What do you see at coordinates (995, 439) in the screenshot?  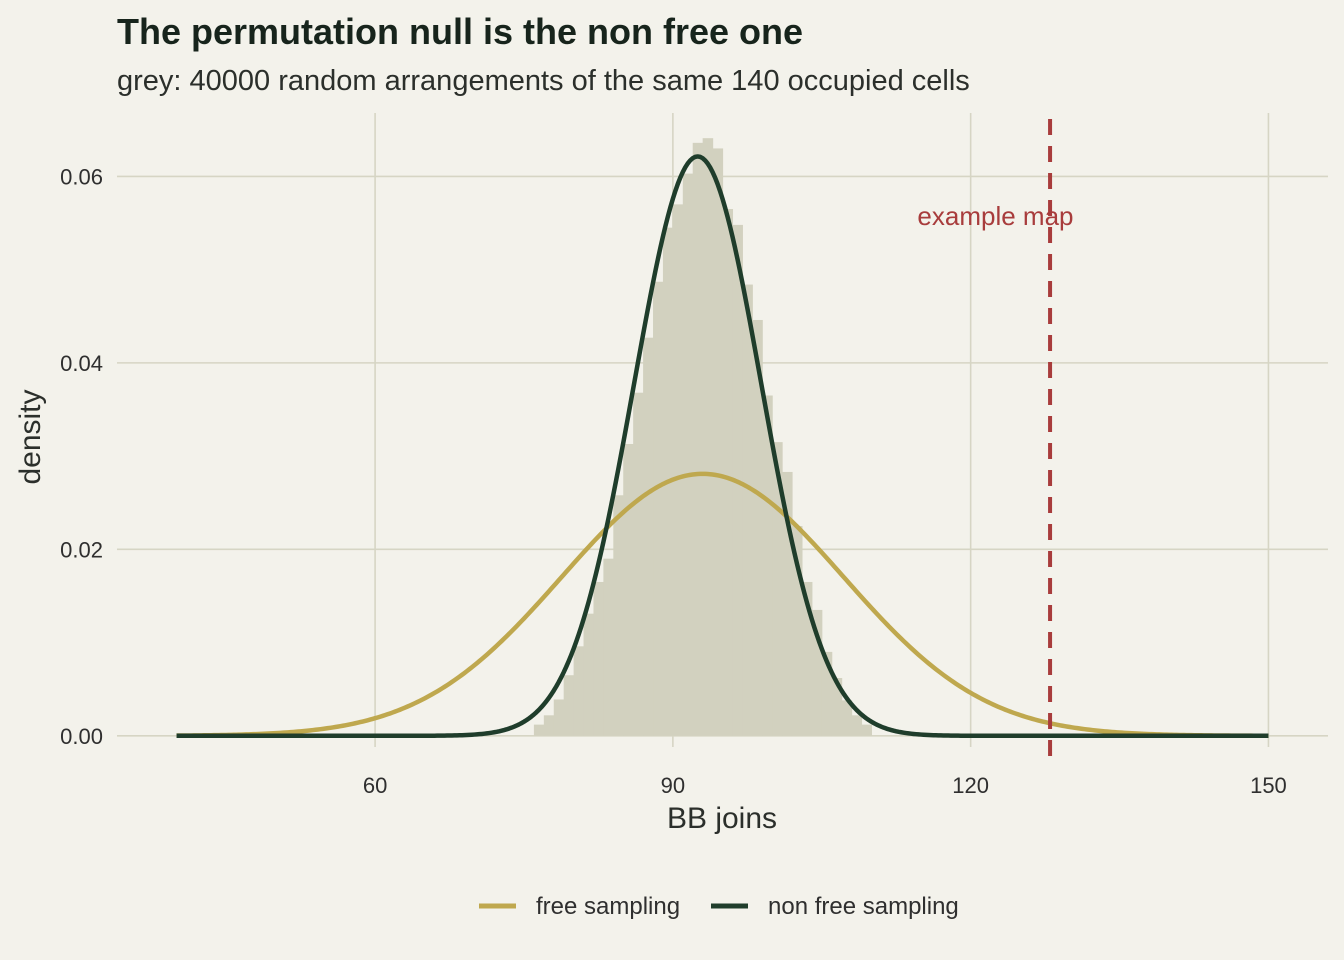 I see `annotations: example map` at bounding box center [995, 439].